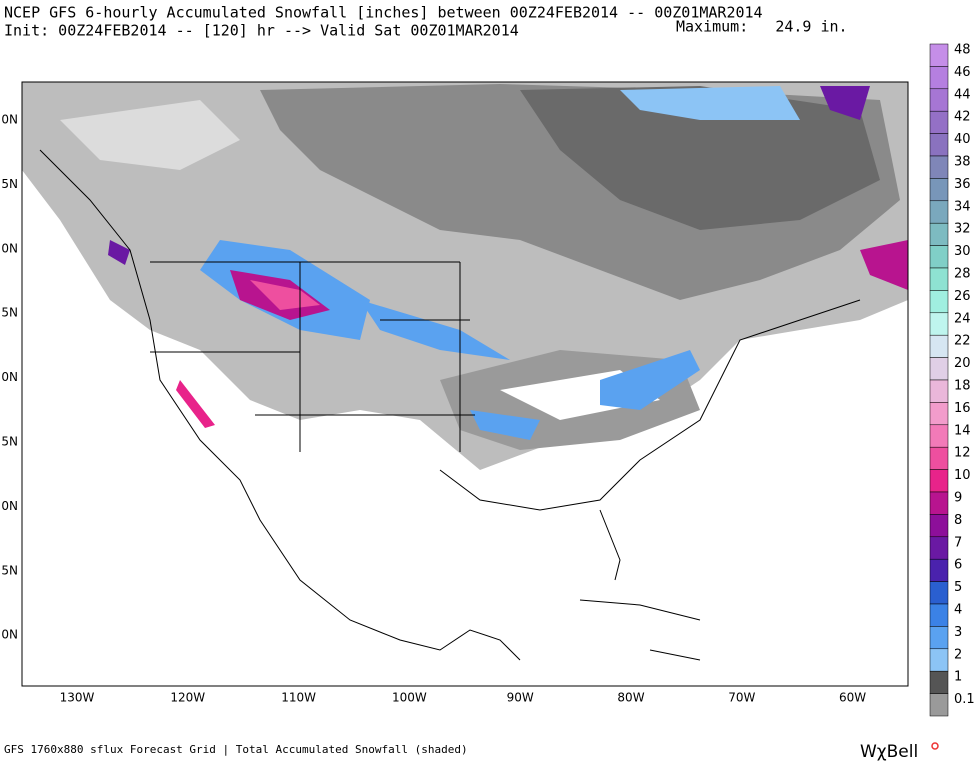  I want to click on legend-label: 44, so click(962, 94).